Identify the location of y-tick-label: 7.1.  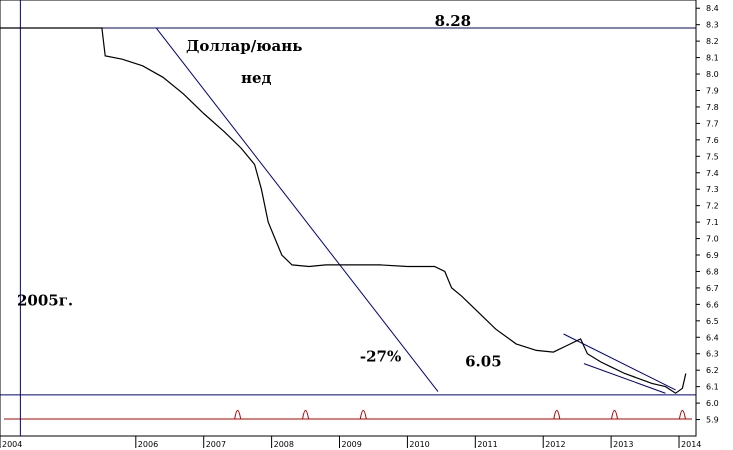
(712, 222).